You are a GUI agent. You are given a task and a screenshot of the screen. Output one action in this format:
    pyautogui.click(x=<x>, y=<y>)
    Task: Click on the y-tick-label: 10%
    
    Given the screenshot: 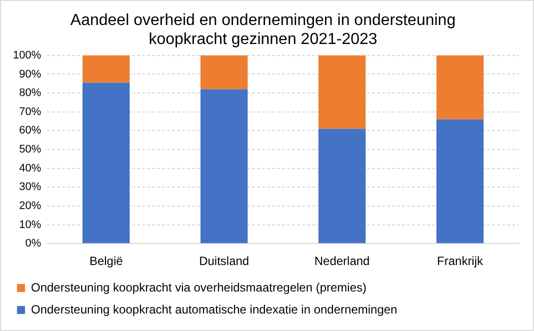 What is the action you would take?
    pyautogui.click(x=30, y=224)
    